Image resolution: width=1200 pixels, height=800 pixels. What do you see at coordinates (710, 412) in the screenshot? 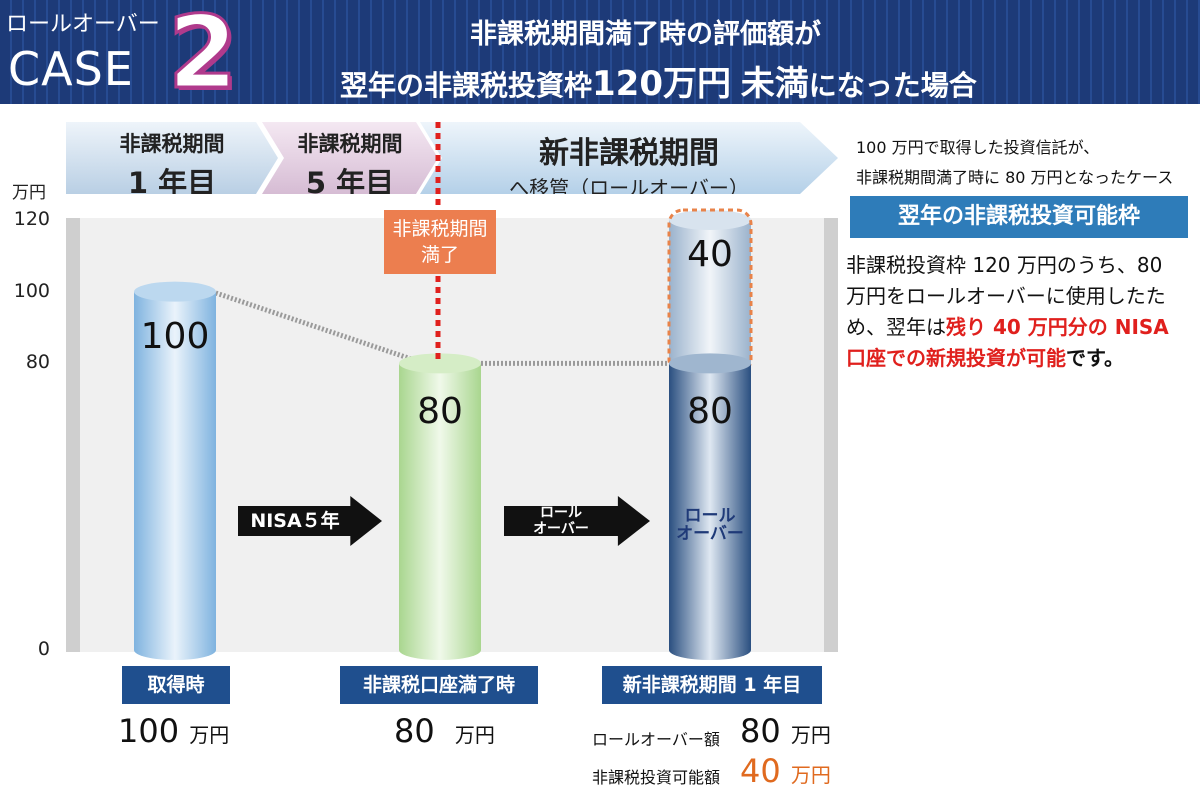
I see `bar-label-new-period: 80` at bounding box center [710, 412].